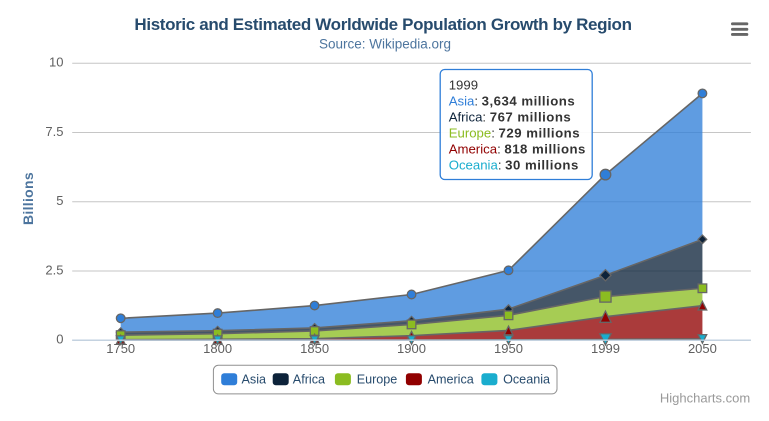 Image resolution: width=769 pixels, height=421 pixels. I want to click on svg-text: Africa, so click(309, 380).